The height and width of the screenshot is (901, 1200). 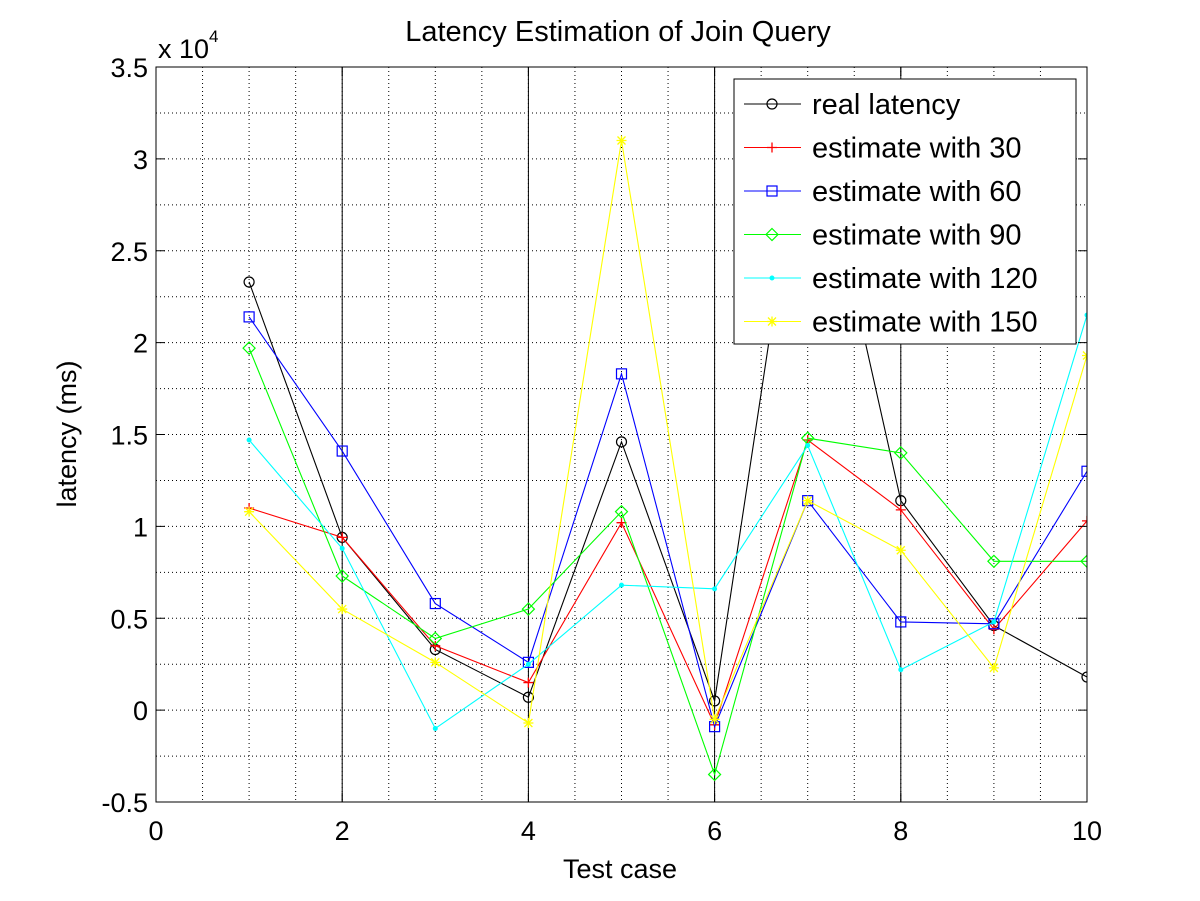 I want to click on x-tick-label: 6, so click(x=714, y=831).